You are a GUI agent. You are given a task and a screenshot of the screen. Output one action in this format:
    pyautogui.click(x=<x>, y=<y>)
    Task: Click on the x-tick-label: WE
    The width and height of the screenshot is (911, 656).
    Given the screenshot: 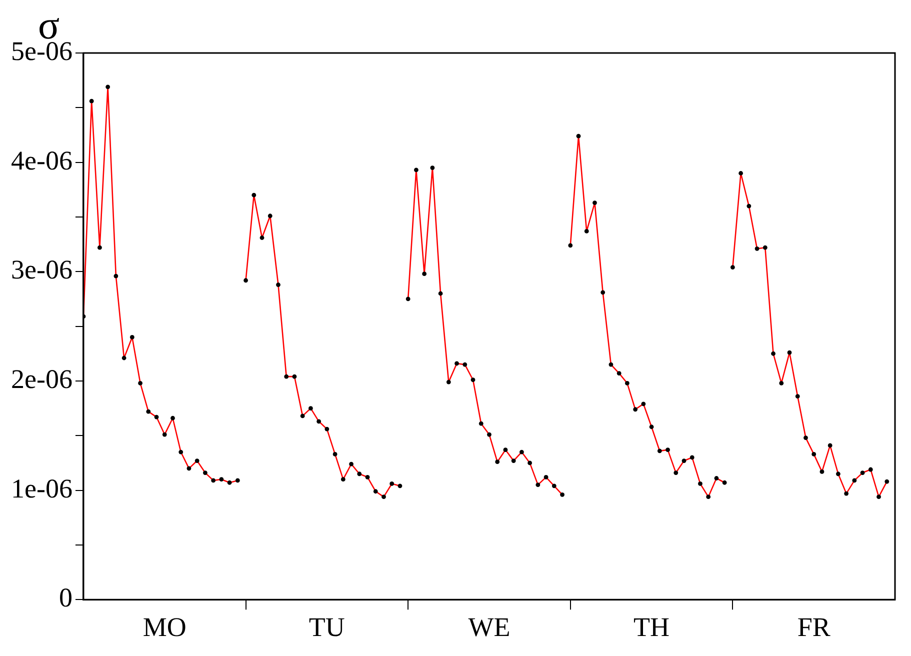 What is the action you would take?
    pyautogui.click(x=489, y=627)
    